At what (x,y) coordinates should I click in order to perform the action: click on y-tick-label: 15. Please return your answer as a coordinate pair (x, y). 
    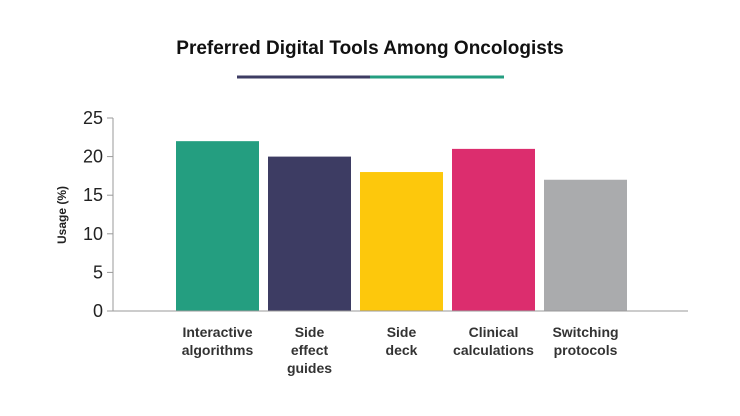
    Looking at the image, I should click on (93, 195).